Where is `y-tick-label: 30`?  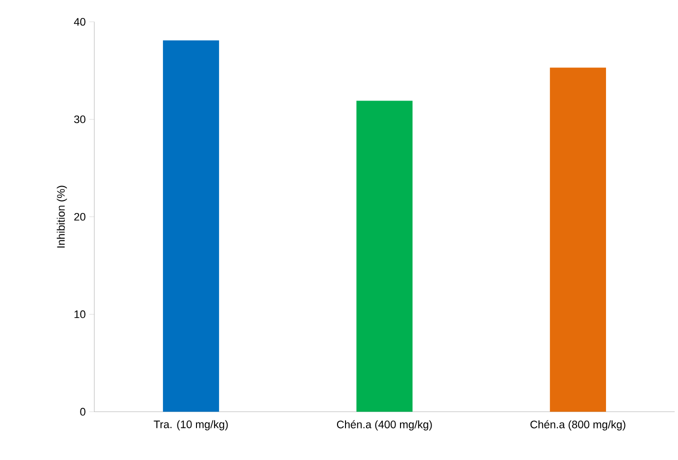
y-tick-label: 30 is located at coordinates (80, 119).